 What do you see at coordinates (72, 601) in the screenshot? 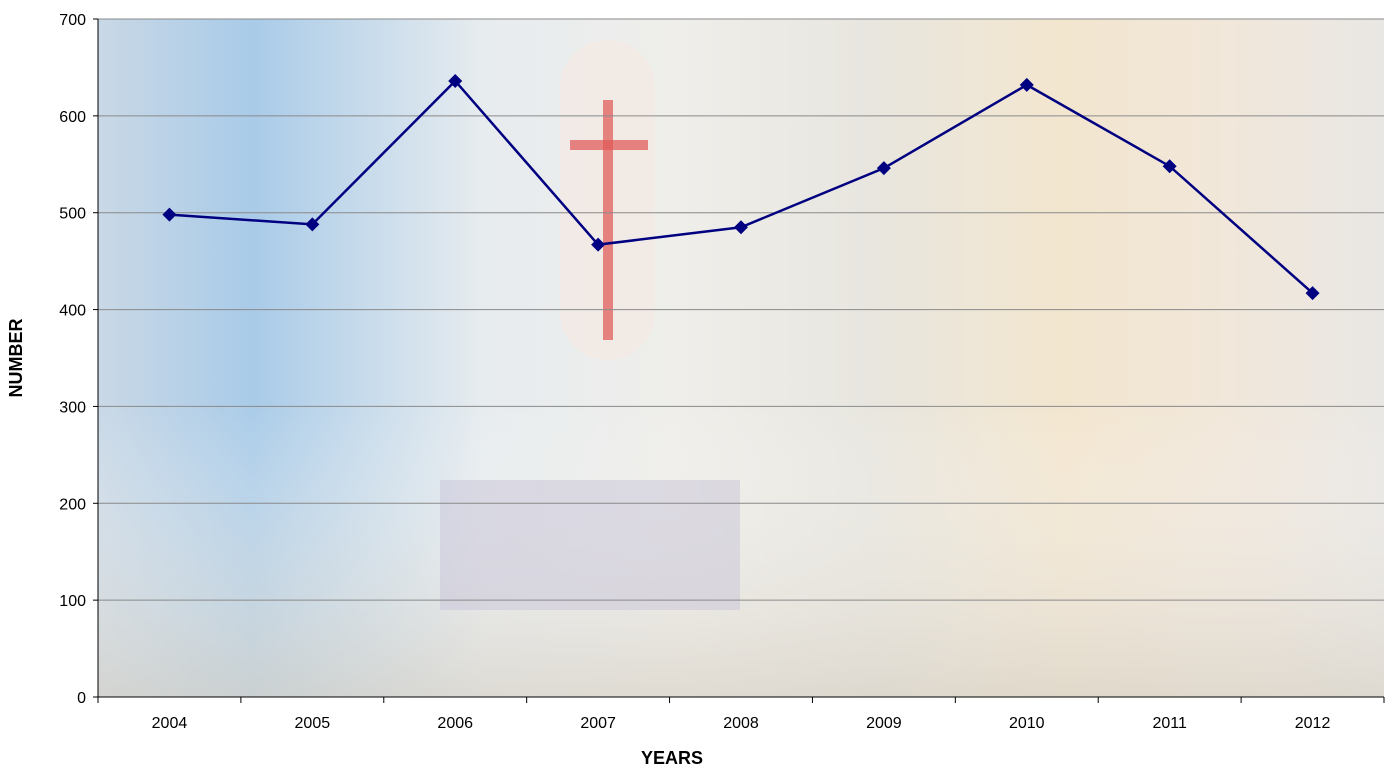
I see `y-tick-label: 100` at bounding box center [72, 601].